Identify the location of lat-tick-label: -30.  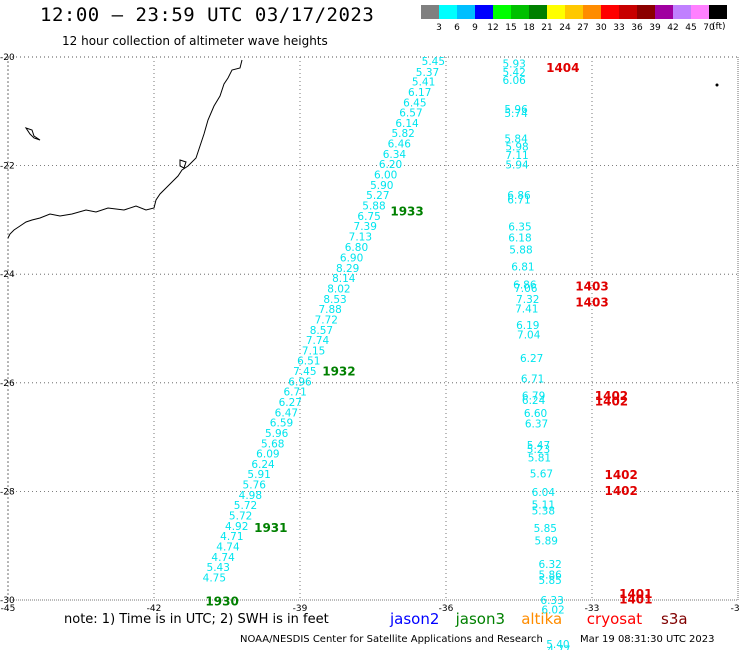
(7, 601).